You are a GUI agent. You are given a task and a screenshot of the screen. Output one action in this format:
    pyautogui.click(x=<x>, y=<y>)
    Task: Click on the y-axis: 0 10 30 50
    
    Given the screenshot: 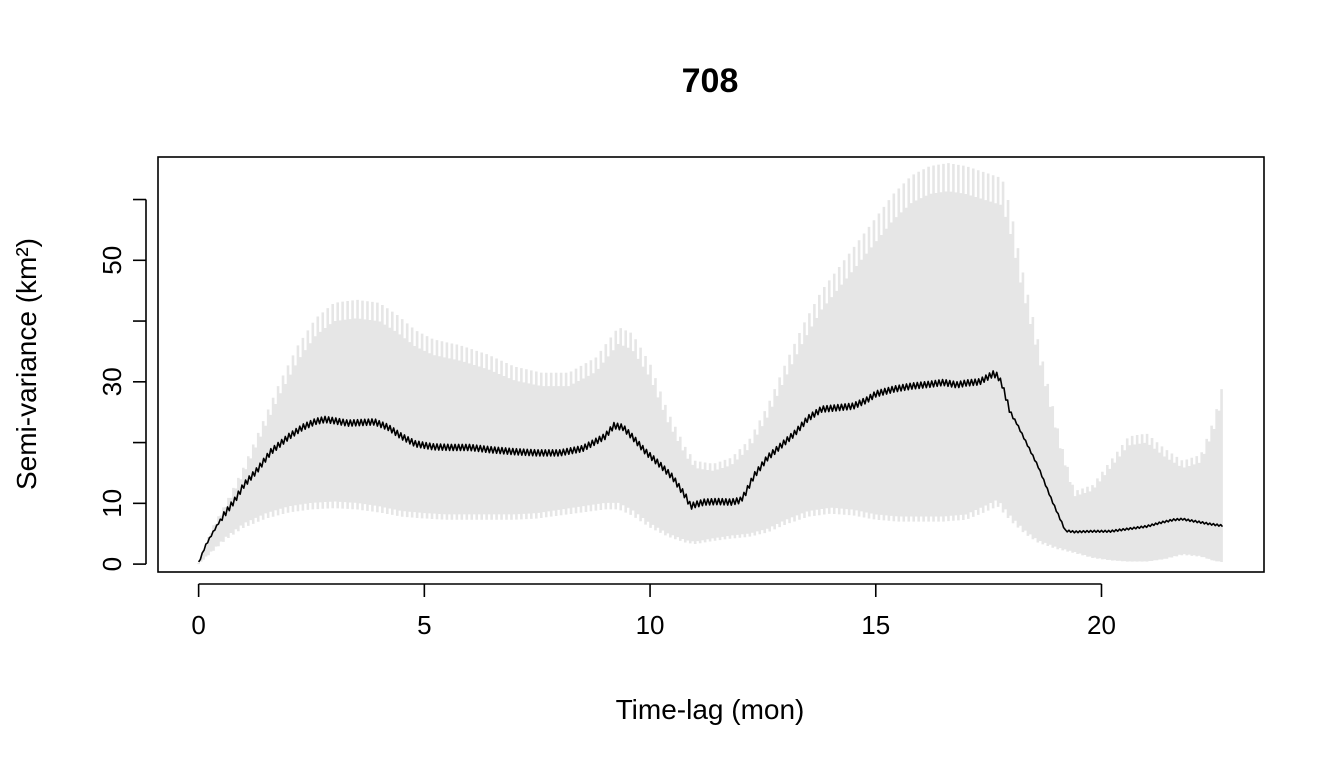 What is the action you would take?
    pyautogui.click(x=122, y=384)
    